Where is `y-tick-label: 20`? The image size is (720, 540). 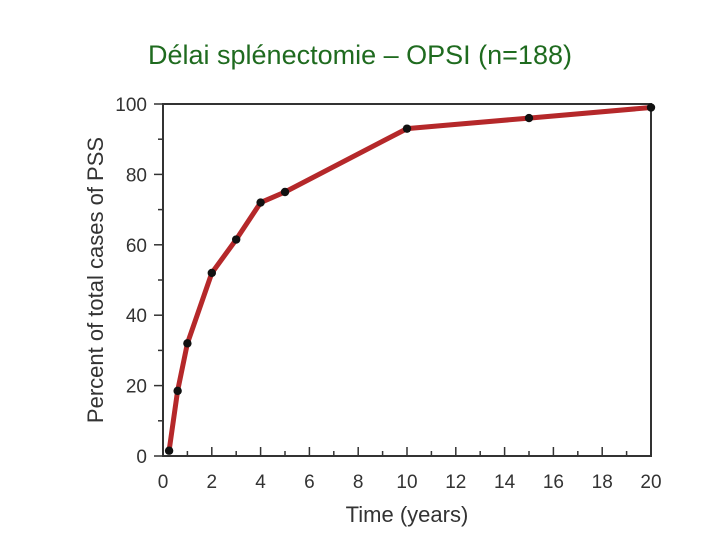 y-tick-label: 20 is located at coordinates (136, 387).